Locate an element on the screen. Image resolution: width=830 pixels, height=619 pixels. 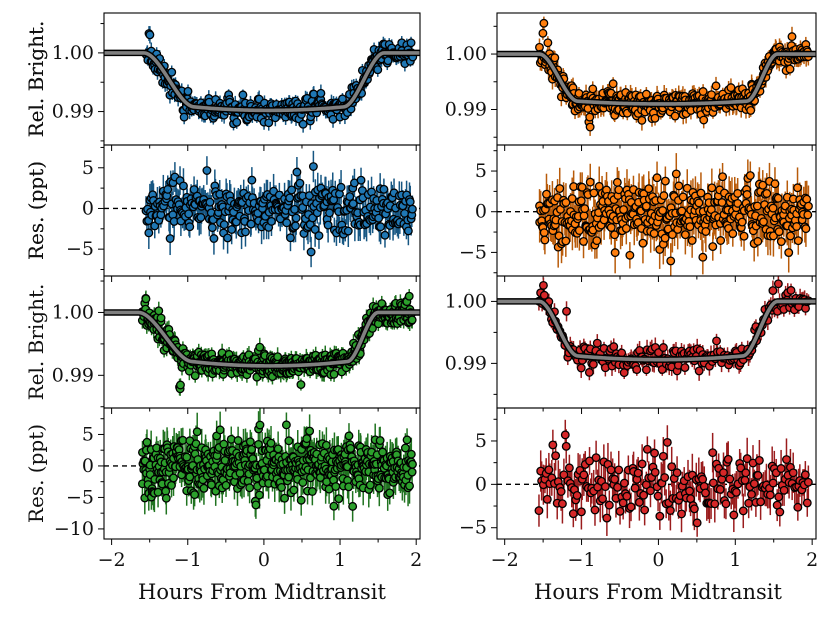
x-tick-label: −2 is located at coordinates (112, 560).